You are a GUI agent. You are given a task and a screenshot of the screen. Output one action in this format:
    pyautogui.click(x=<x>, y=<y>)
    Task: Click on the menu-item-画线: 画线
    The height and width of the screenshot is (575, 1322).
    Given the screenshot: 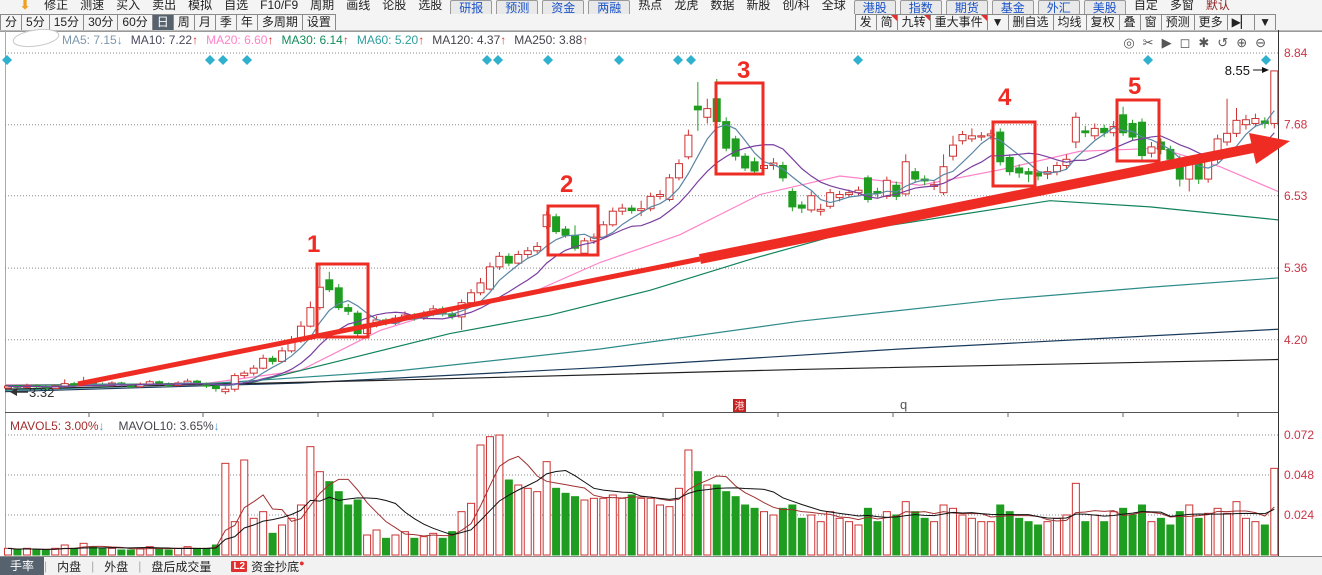 What is the action you would take?
    pyautogui.click(x=358, y=6)
    